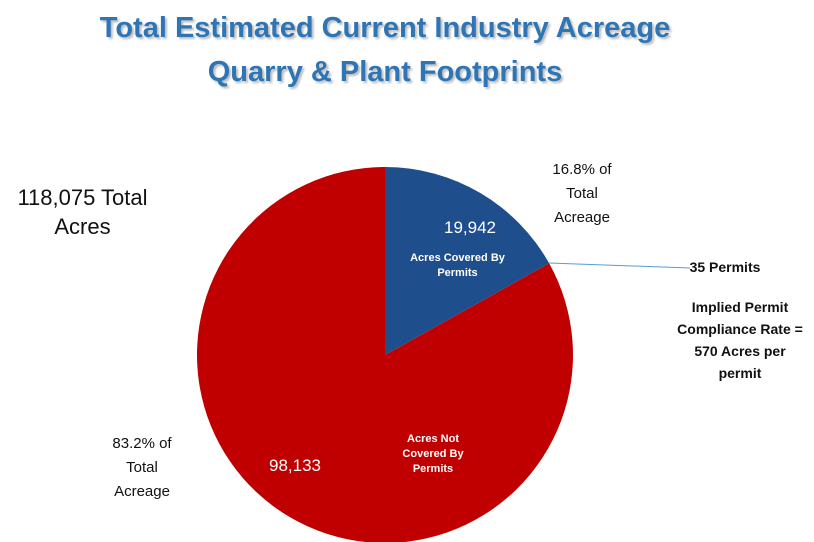 This screenshot has width=814, height=542. Describe the element at coordinates (142, 467) in the screenshot. I see `percent-label: 83.2% of Total Acreage` at that location.